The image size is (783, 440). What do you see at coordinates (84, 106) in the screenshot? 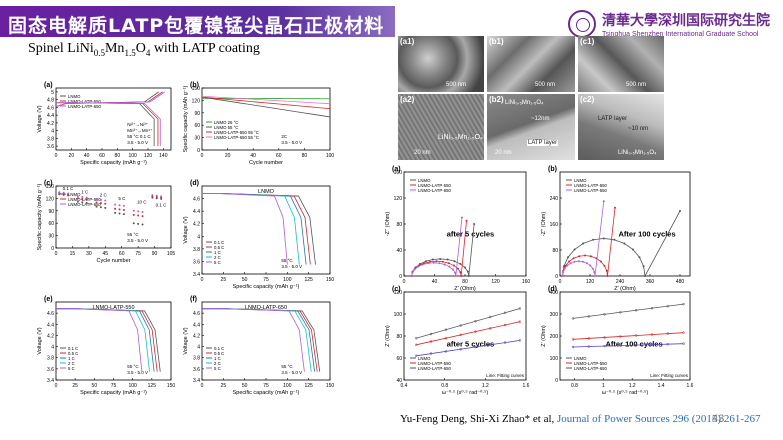
I see `legend-label: LNMO-LATP-650` at bounding box center [84, 106].